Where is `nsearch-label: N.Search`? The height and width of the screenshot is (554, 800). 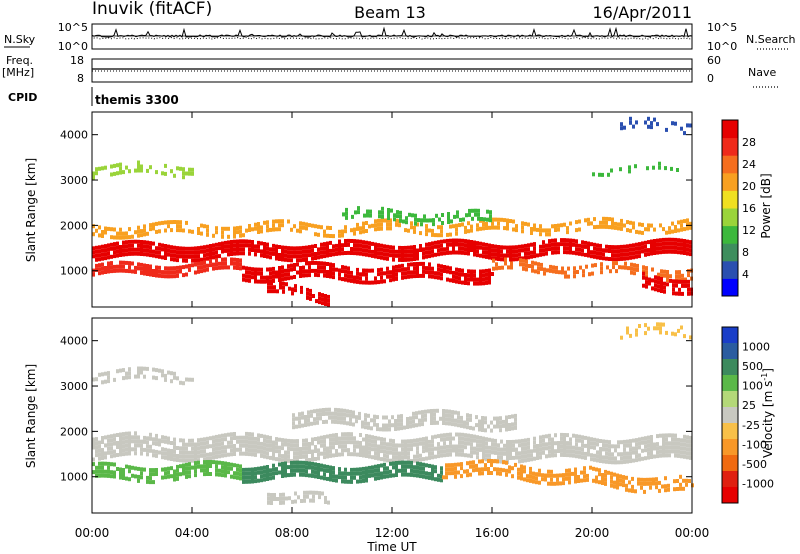 nsearch-label: N.Search is located at coordinates (771, 39).